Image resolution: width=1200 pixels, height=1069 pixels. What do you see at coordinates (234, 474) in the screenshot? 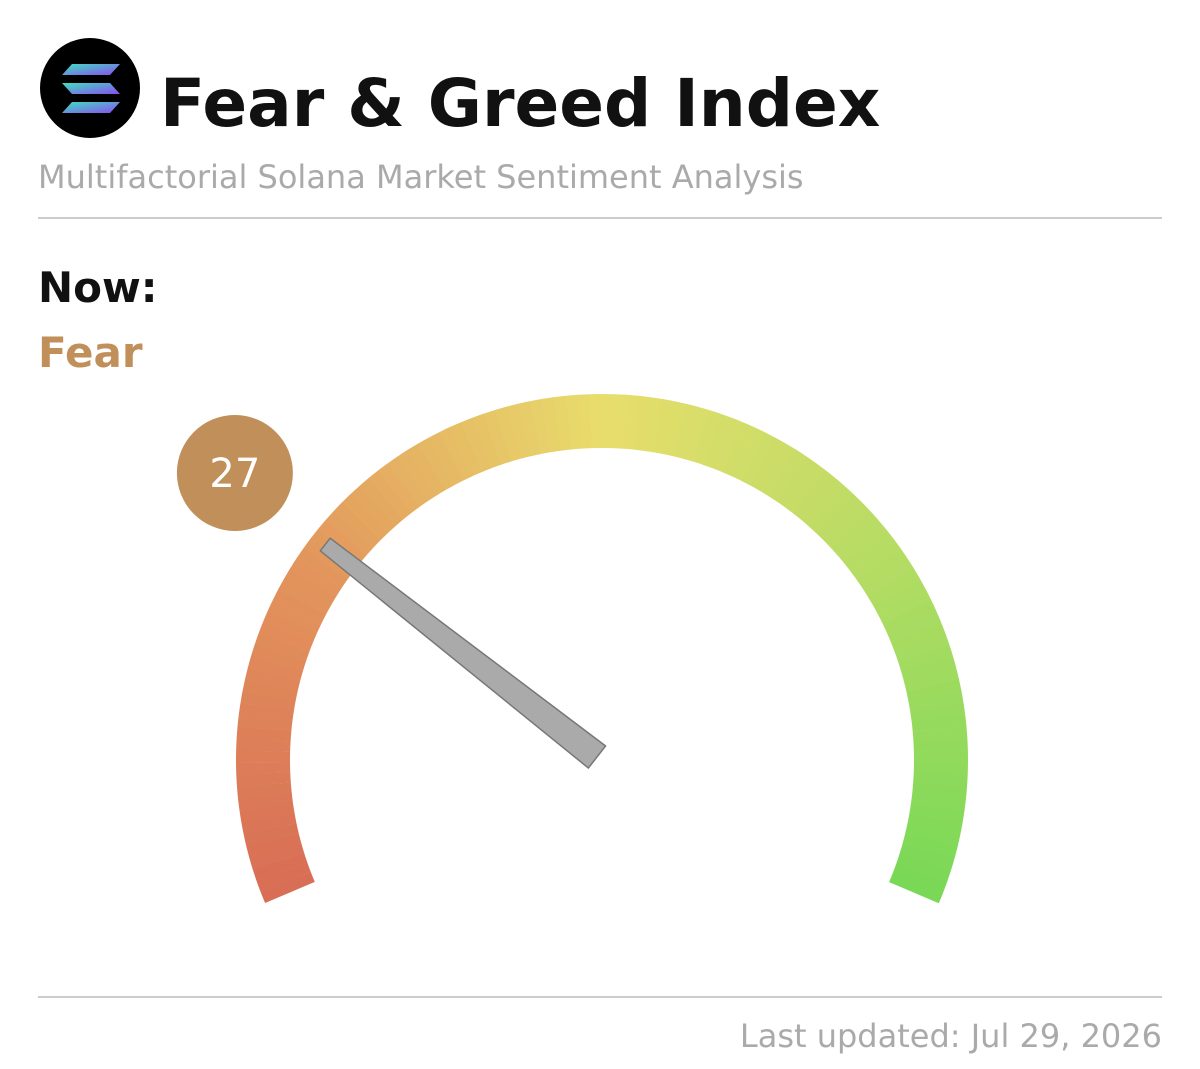
I see `value-label: 27` at bounding box center [234, 474].